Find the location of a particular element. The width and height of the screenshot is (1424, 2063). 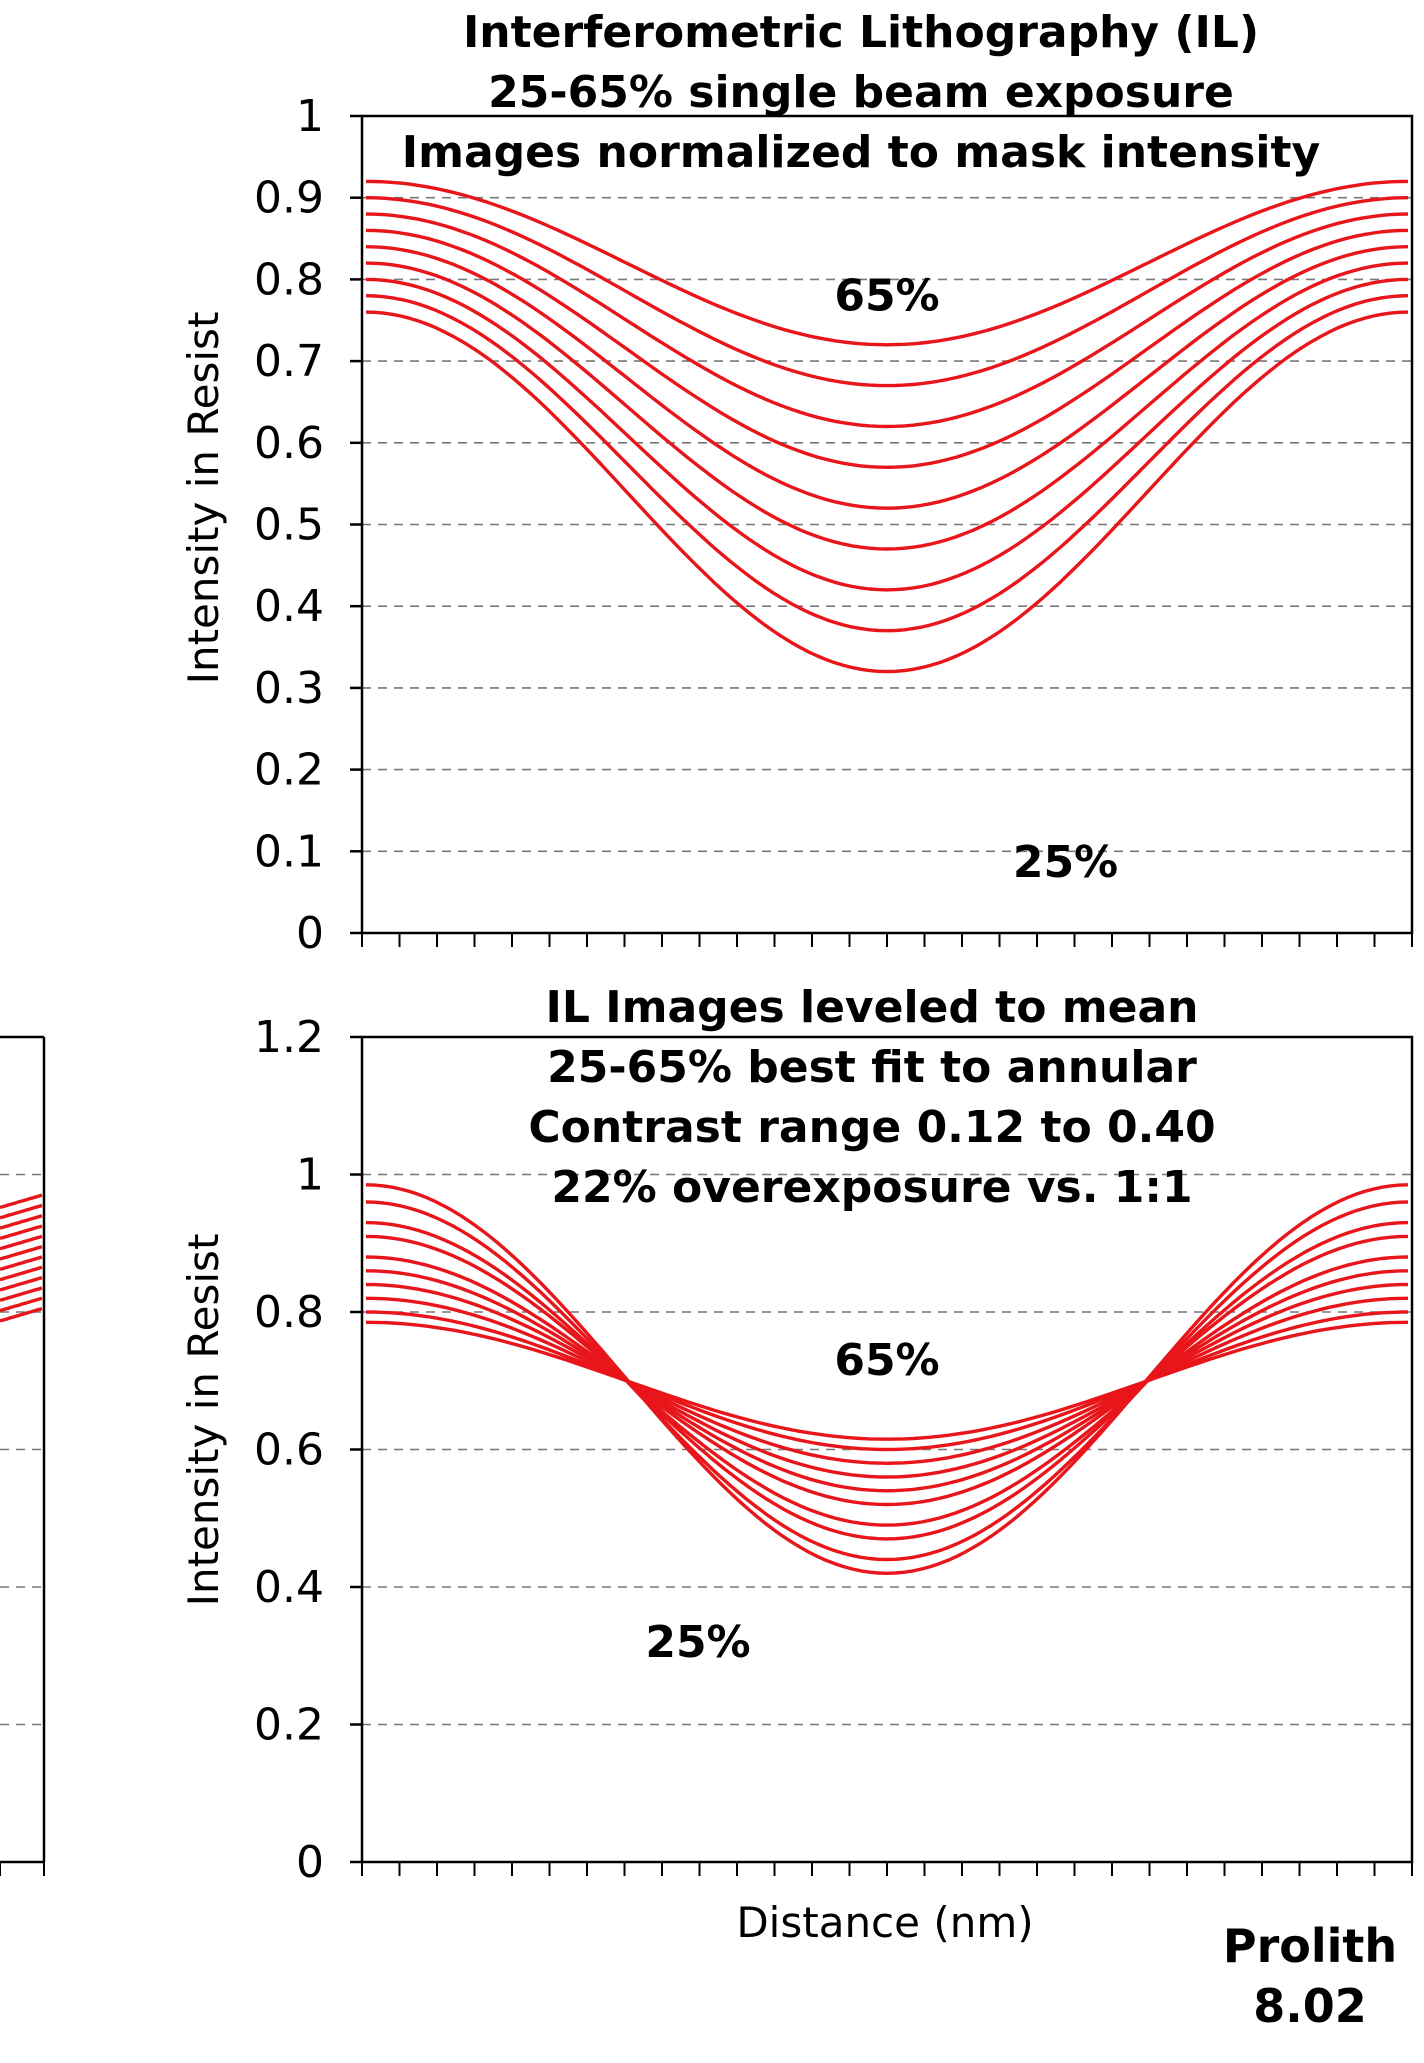

bottom-chart-x-ticks is located at coordinates (887, 1869).